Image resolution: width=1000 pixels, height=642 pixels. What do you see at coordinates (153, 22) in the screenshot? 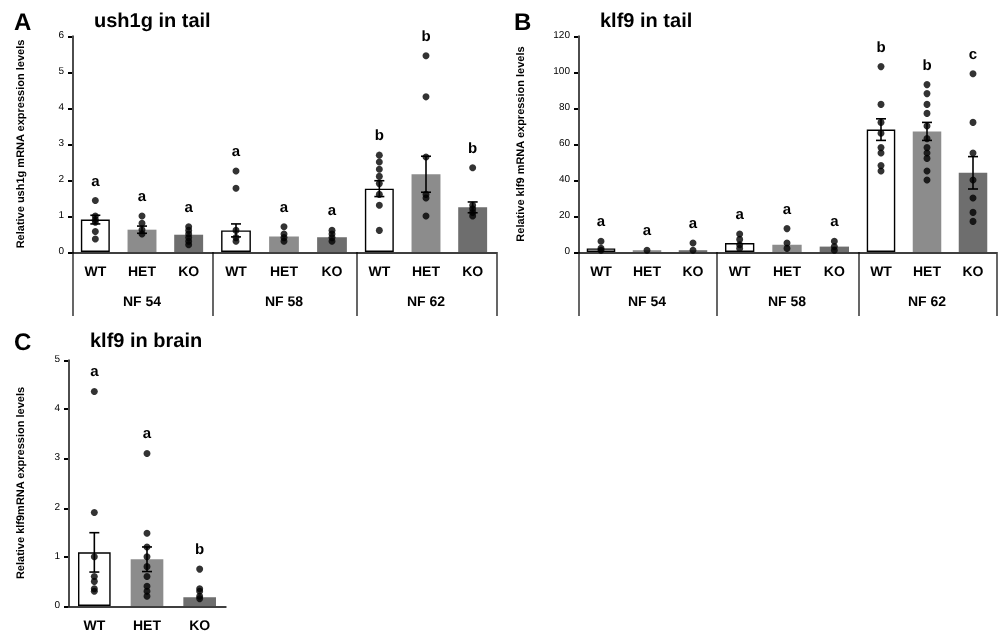
I see `chart-subtitle: ush1g in tail` at bounding box center [153, 22].